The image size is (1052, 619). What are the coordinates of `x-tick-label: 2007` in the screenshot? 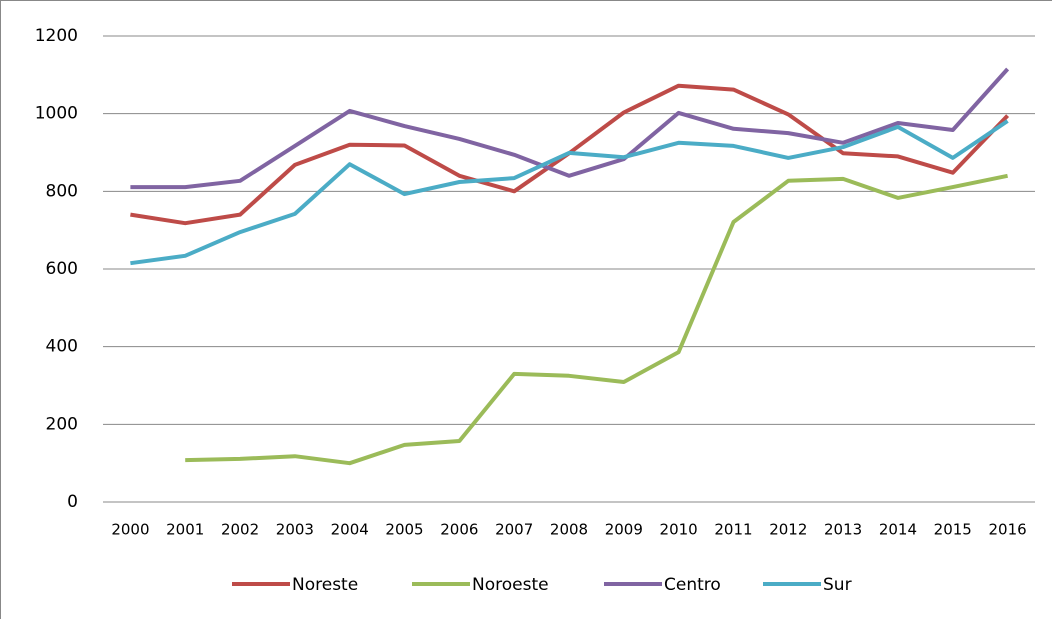 It's located at (514, 530).